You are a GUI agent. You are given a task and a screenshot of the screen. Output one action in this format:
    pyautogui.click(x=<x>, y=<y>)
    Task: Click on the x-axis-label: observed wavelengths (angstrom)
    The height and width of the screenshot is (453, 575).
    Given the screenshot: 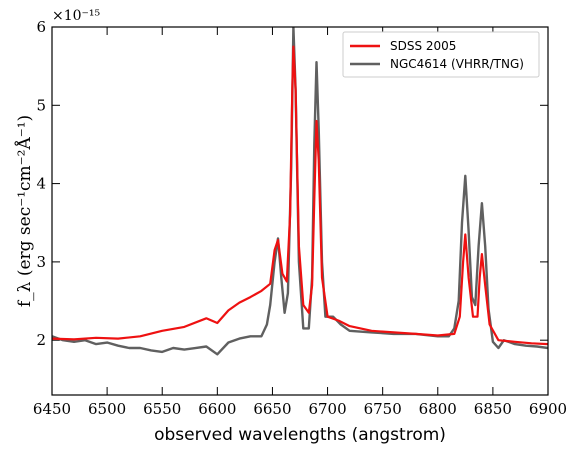 What is the action you would take?
    pyautogui.click(x=300, y=435)
    